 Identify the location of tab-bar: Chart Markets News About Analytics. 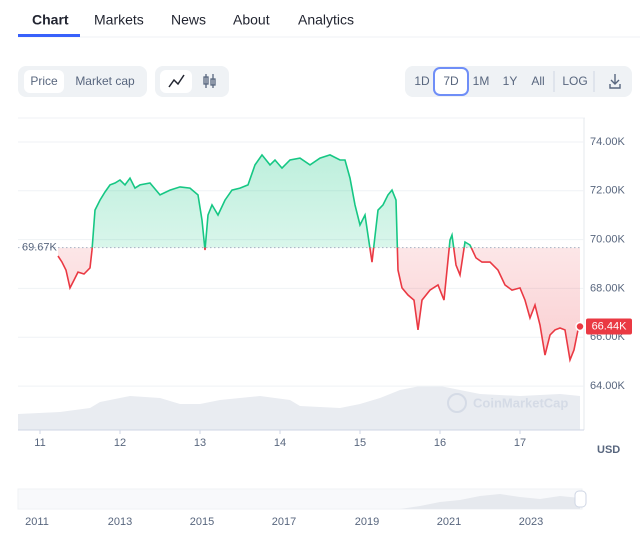
(329, 25).